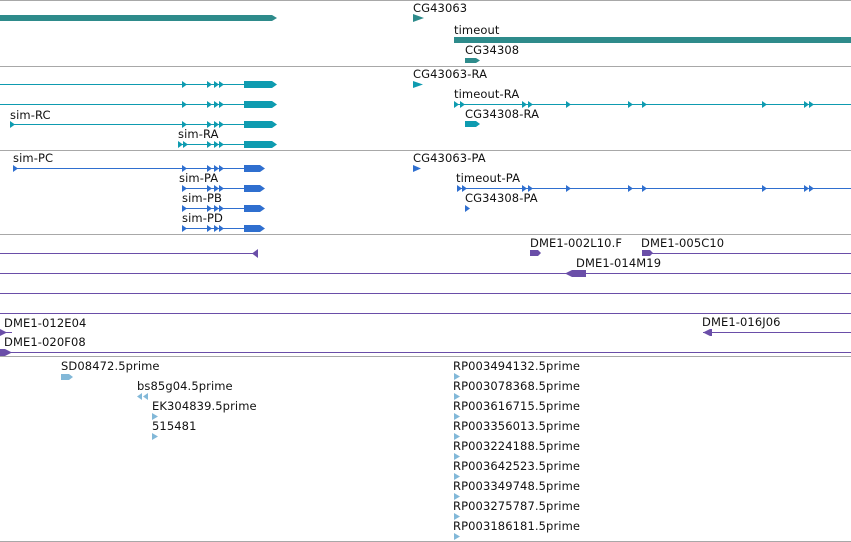  Describe the element at coordinates (425, 234) in the screenshot. I see `track-divider-protein` at that location.